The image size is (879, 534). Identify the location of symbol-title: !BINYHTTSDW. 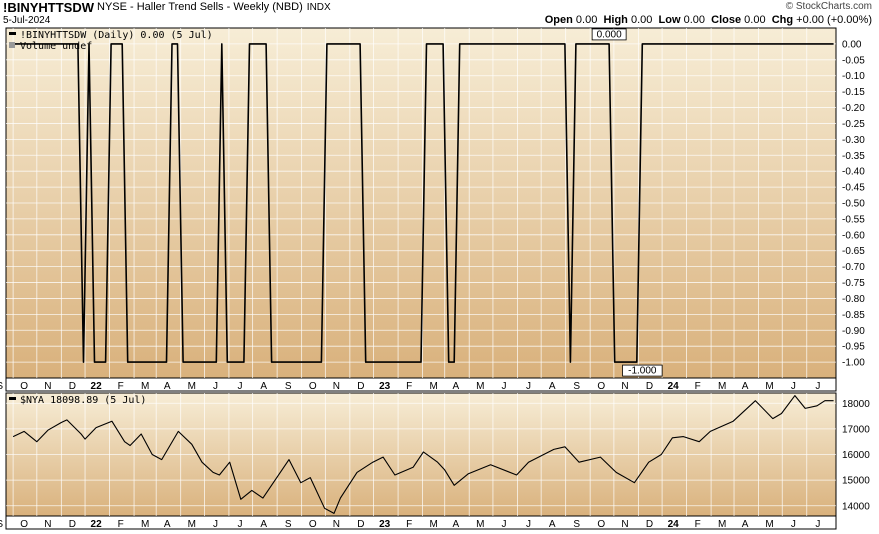
(48, 7).